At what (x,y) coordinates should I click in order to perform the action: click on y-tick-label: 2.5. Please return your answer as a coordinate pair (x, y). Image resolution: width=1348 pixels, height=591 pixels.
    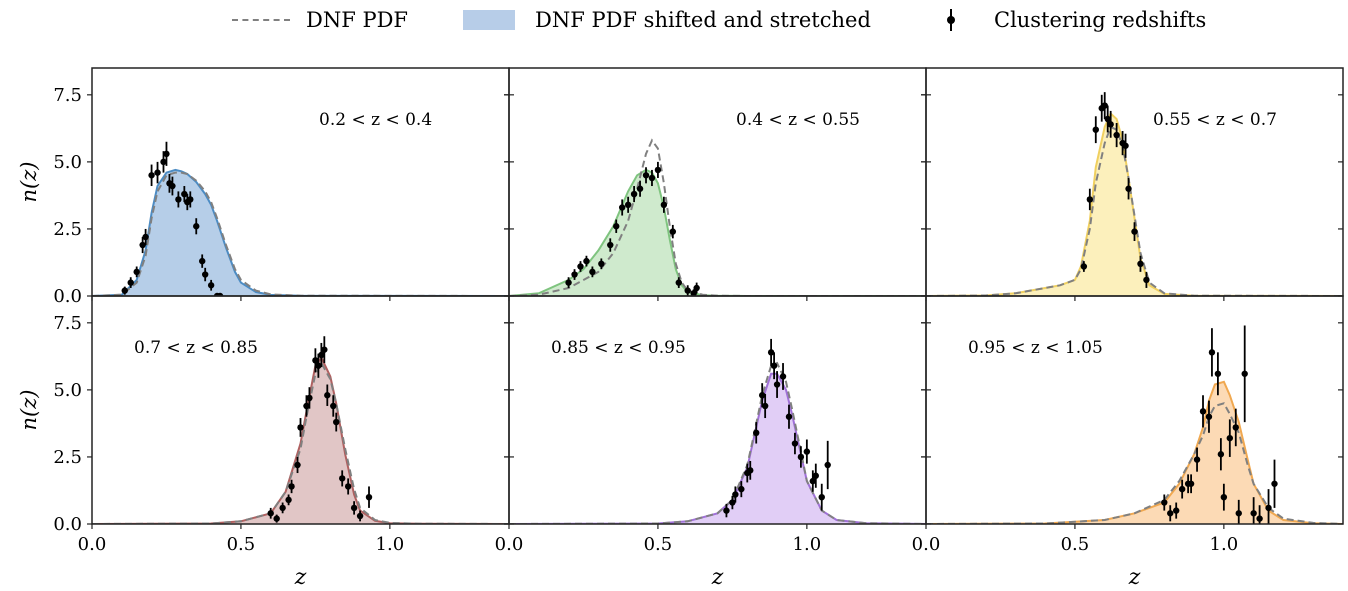
    Looking at the image, I should click on (67, 229).